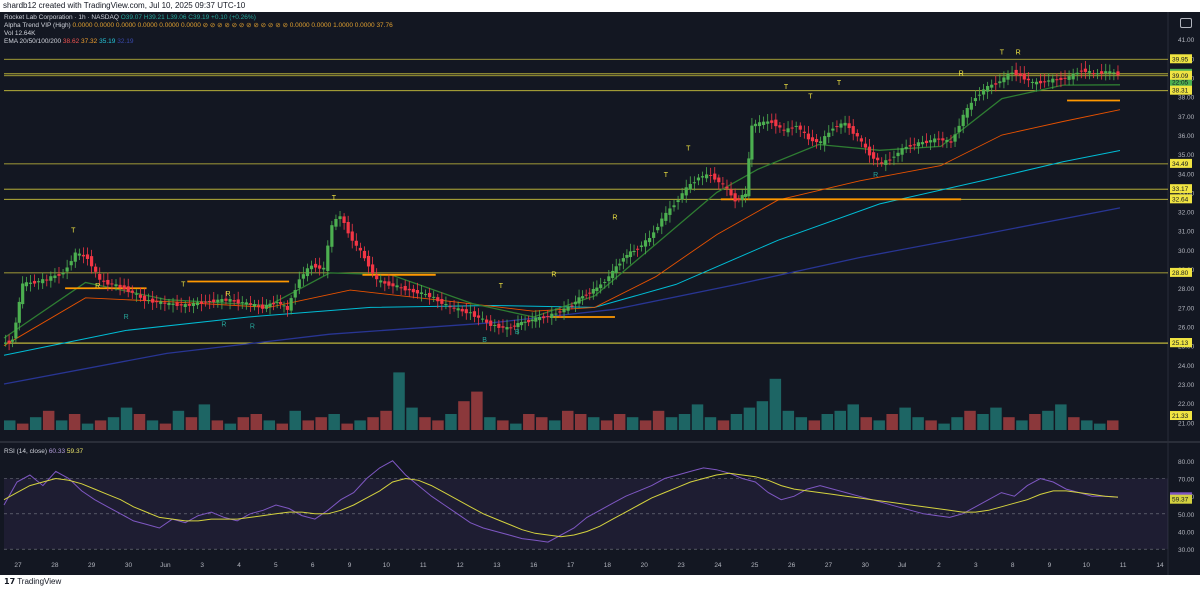 This screenshot has width=1200, height=589. Describe the element at coordinates (37, 25) in the screenshot. I see `legend-alpha-label: Alpha Trend VIP (High)` at that location.